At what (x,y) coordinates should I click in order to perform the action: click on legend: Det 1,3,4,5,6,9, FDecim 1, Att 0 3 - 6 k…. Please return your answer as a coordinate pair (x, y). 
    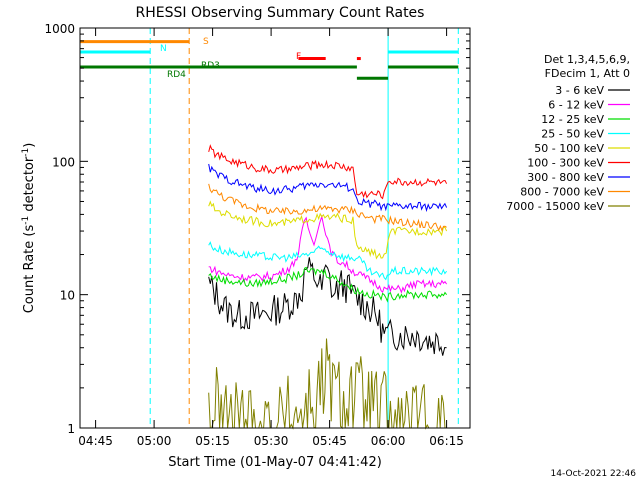
    Looking at the image, I should click on (568, 133).